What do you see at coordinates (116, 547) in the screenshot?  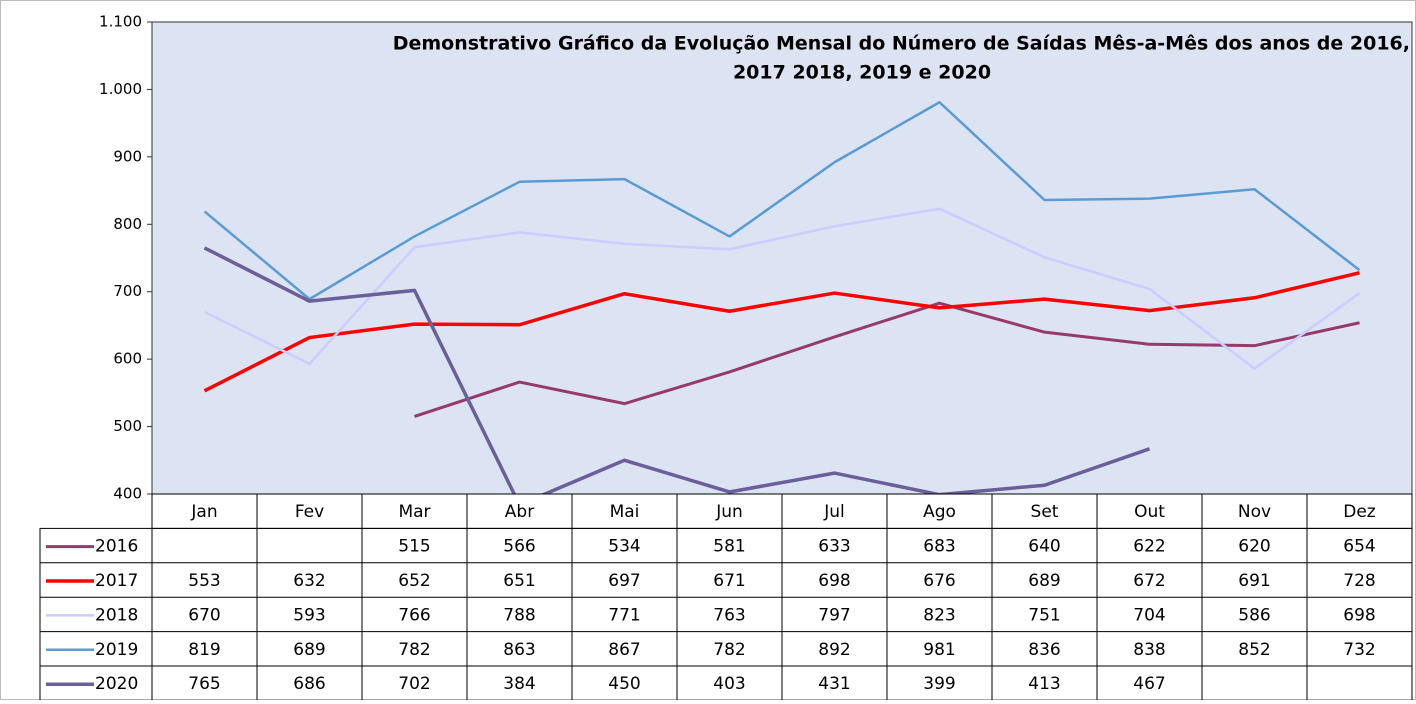 I see `legend-label: 2016` at bounding box center [116, 547].